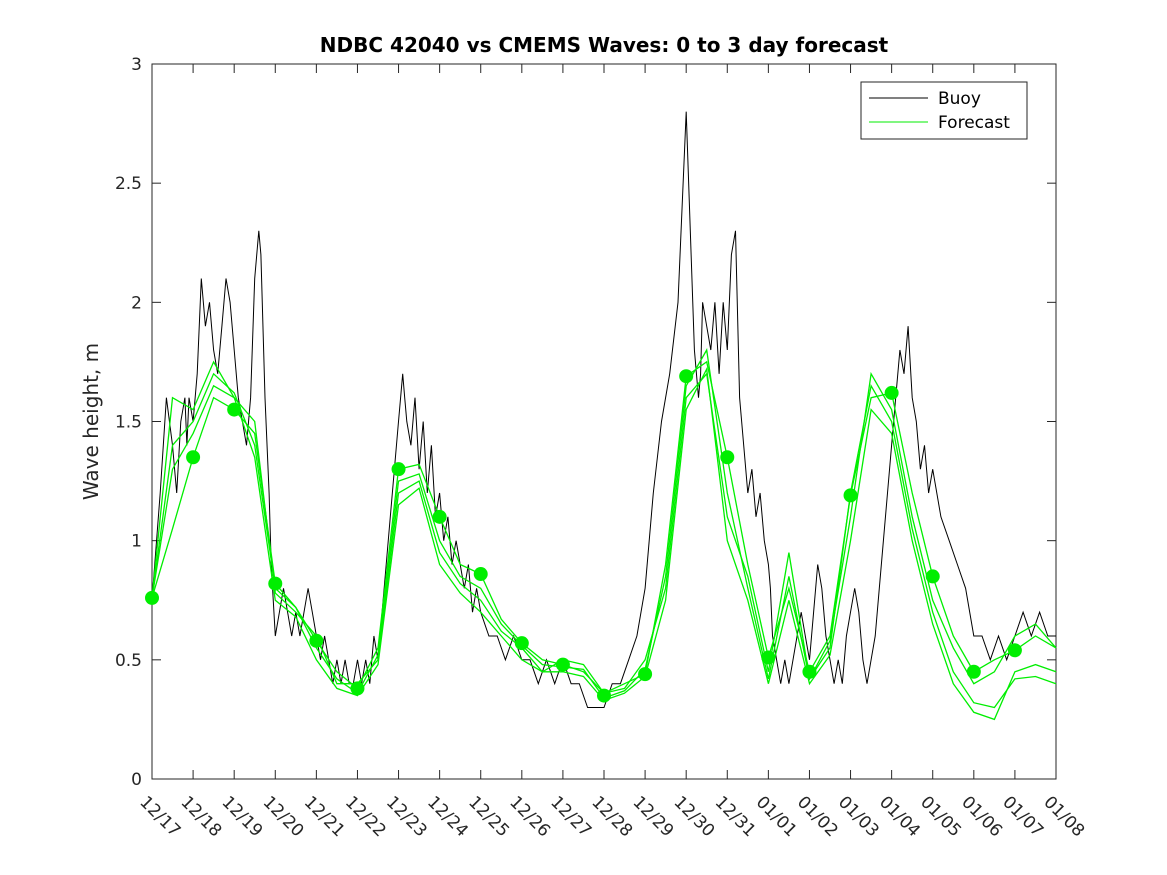  Describe the element at coordinates (940, 816) in the screenshot. I see `x-tick-label: 01/05` at that location.